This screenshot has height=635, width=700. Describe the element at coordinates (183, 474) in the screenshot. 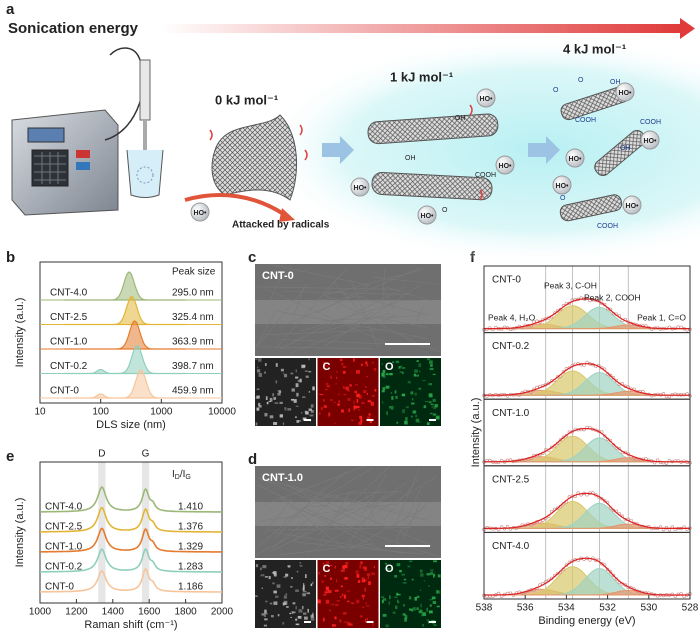

I see `ratio-header-part: /I` at that location.